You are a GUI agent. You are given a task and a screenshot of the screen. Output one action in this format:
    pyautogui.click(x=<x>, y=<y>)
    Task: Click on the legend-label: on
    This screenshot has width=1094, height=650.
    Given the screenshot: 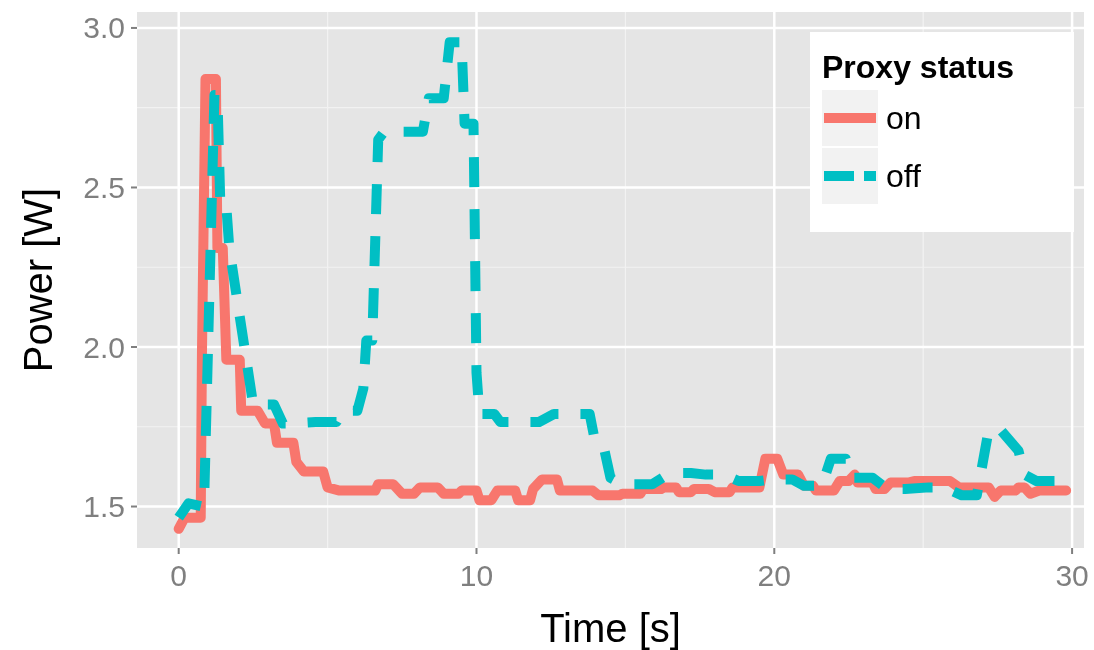 What is the action you would take?
    pyautogui.click(x=904, y=118)
    